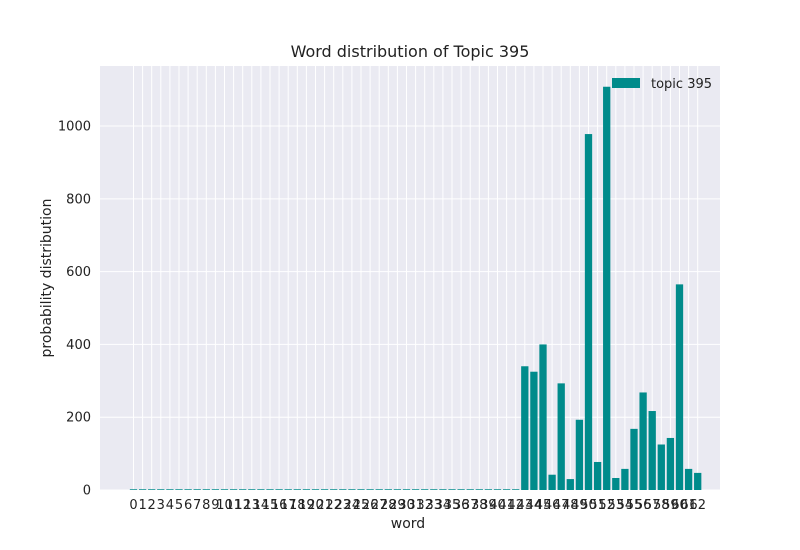 This screenshot has width=800, height=550. I want to click on x-tick-label: 52, so click(606, 505).